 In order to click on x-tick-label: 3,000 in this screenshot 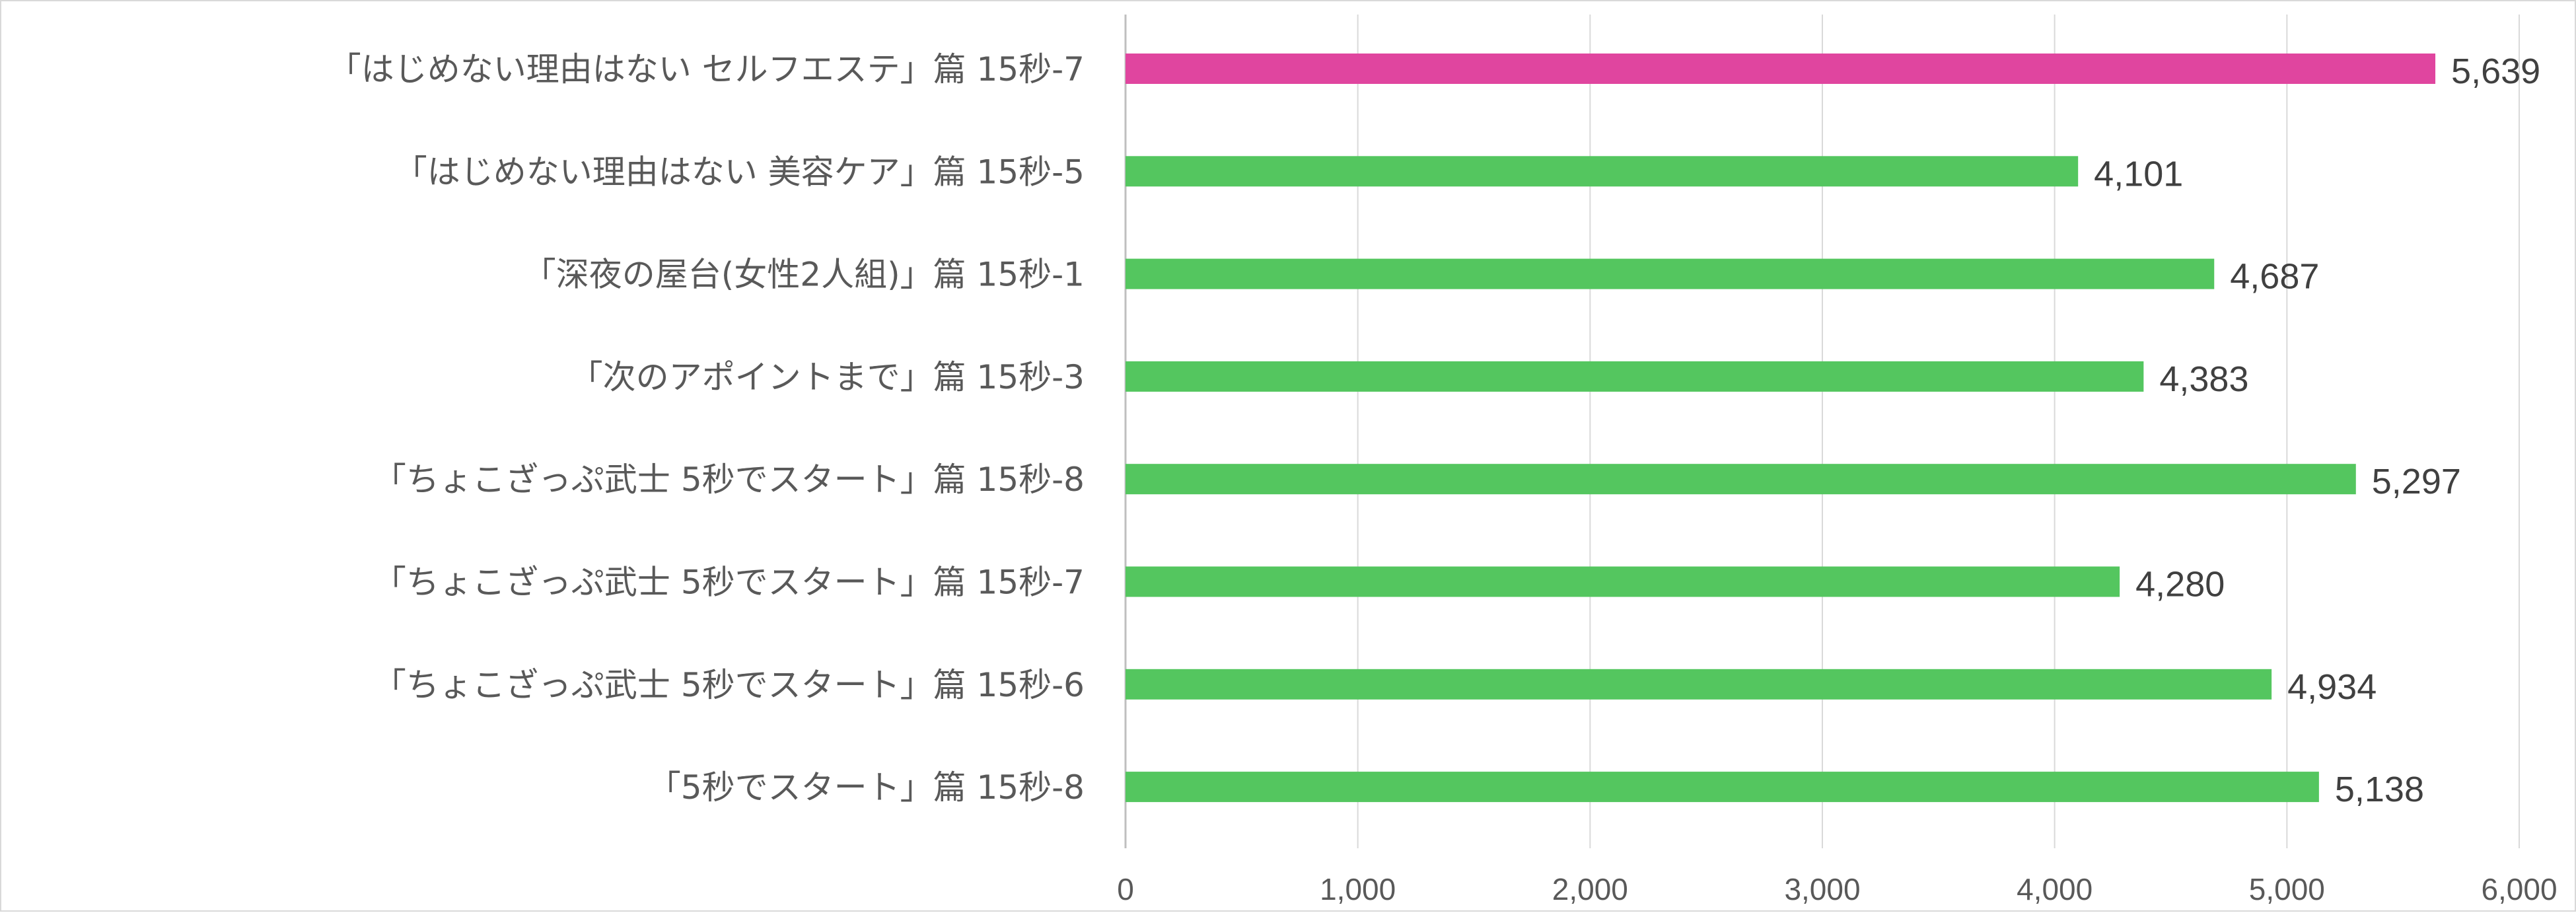, I will do `click(1822, 889)`.